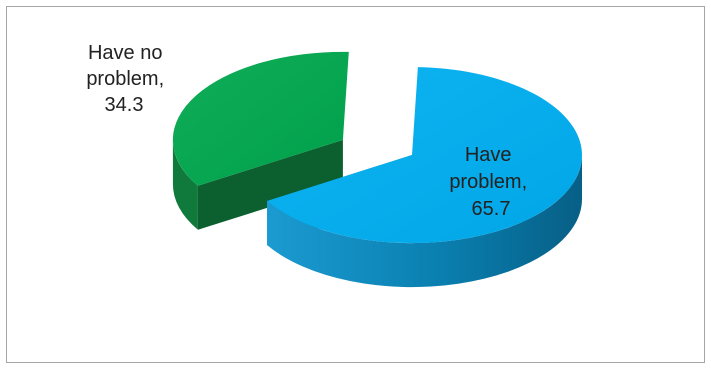  Describe the element at coordinates (127, 79) in the screenshot. I see `data-label-no-problem: Have no problem, 34.3` at that location.